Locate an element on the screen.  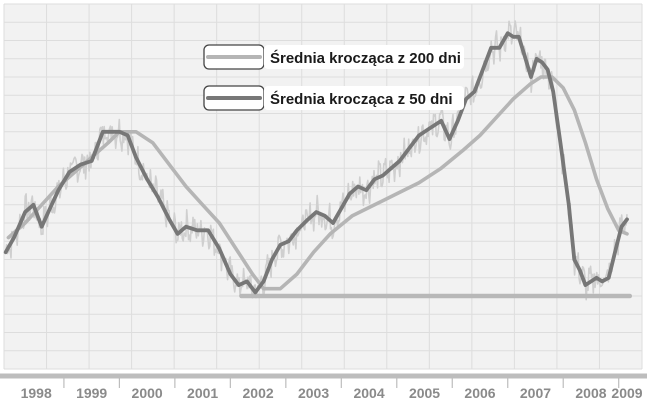
x-tick-label-2007: 2007 is located at coordinates (535, 393).